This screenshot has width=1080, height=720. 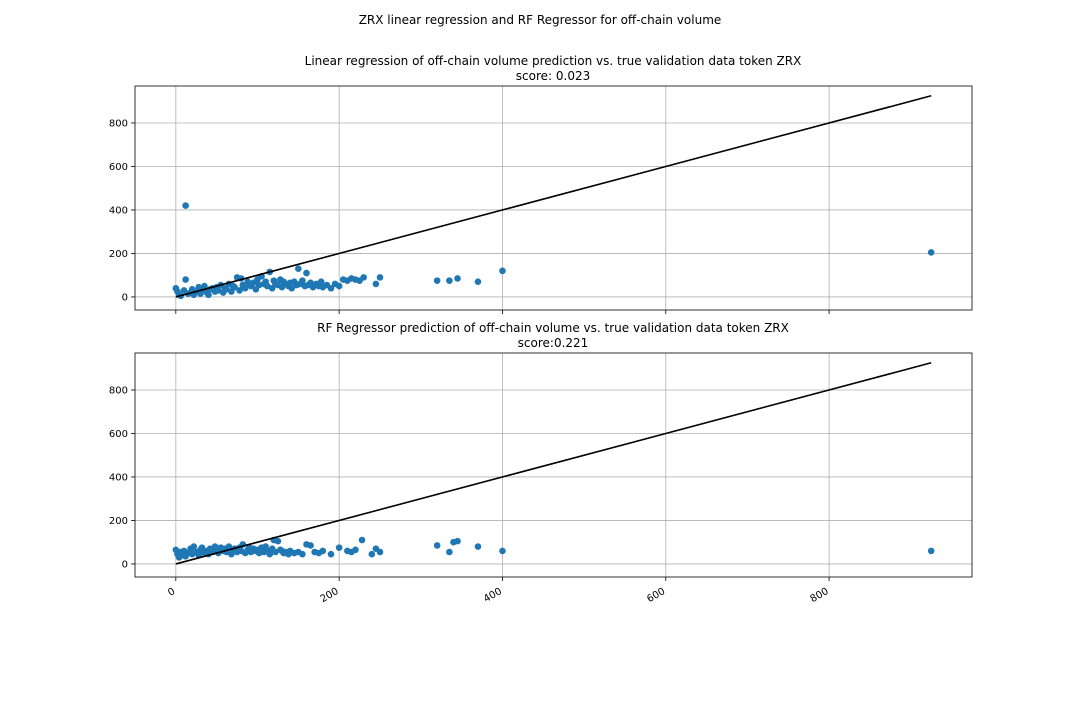 I want to click on y-axis-ticks-rf-regressor: 0 200 400 600 800, so click(x=122, y=477).